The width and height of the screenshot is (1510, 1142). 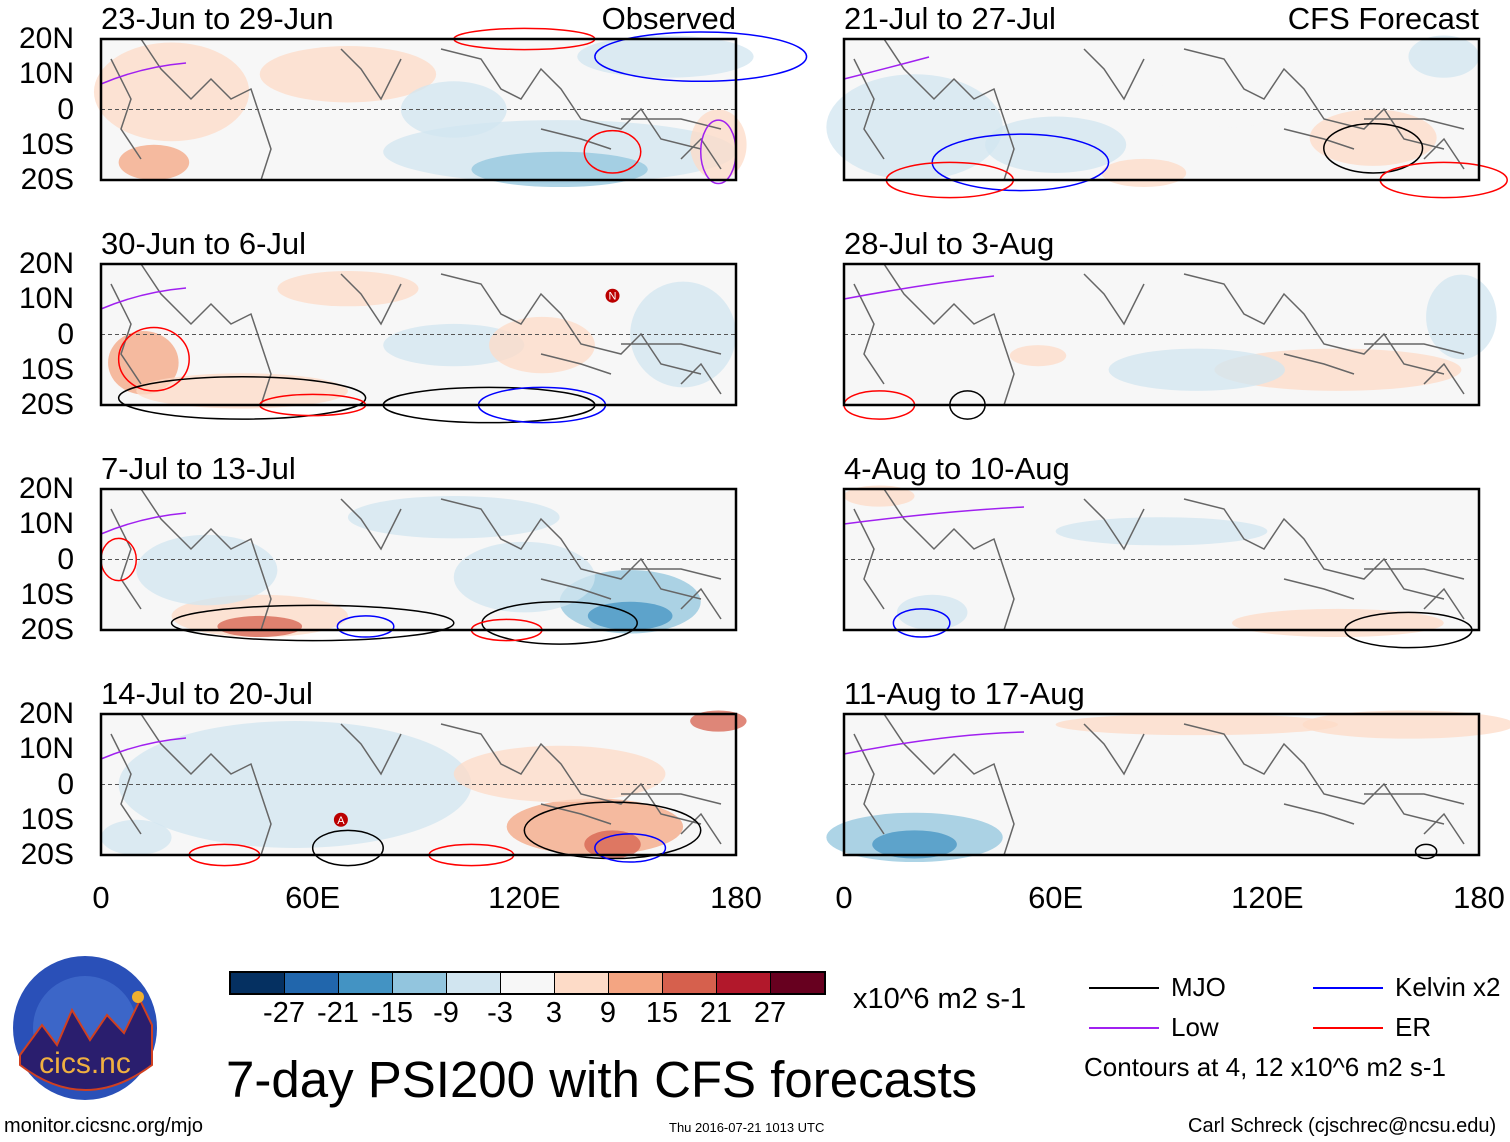 I want to click on lon-label: 180, so click(x=1479, y=897).